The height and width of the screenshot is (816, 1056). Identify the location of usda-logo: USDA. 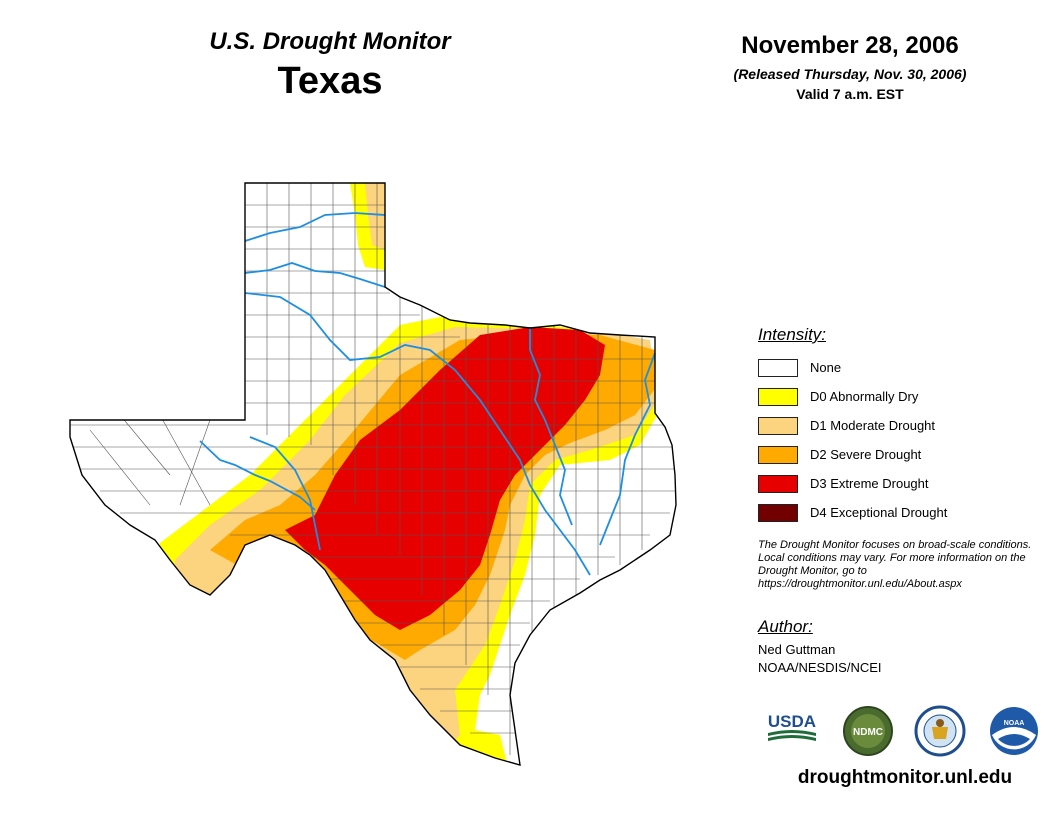
(792, 726).